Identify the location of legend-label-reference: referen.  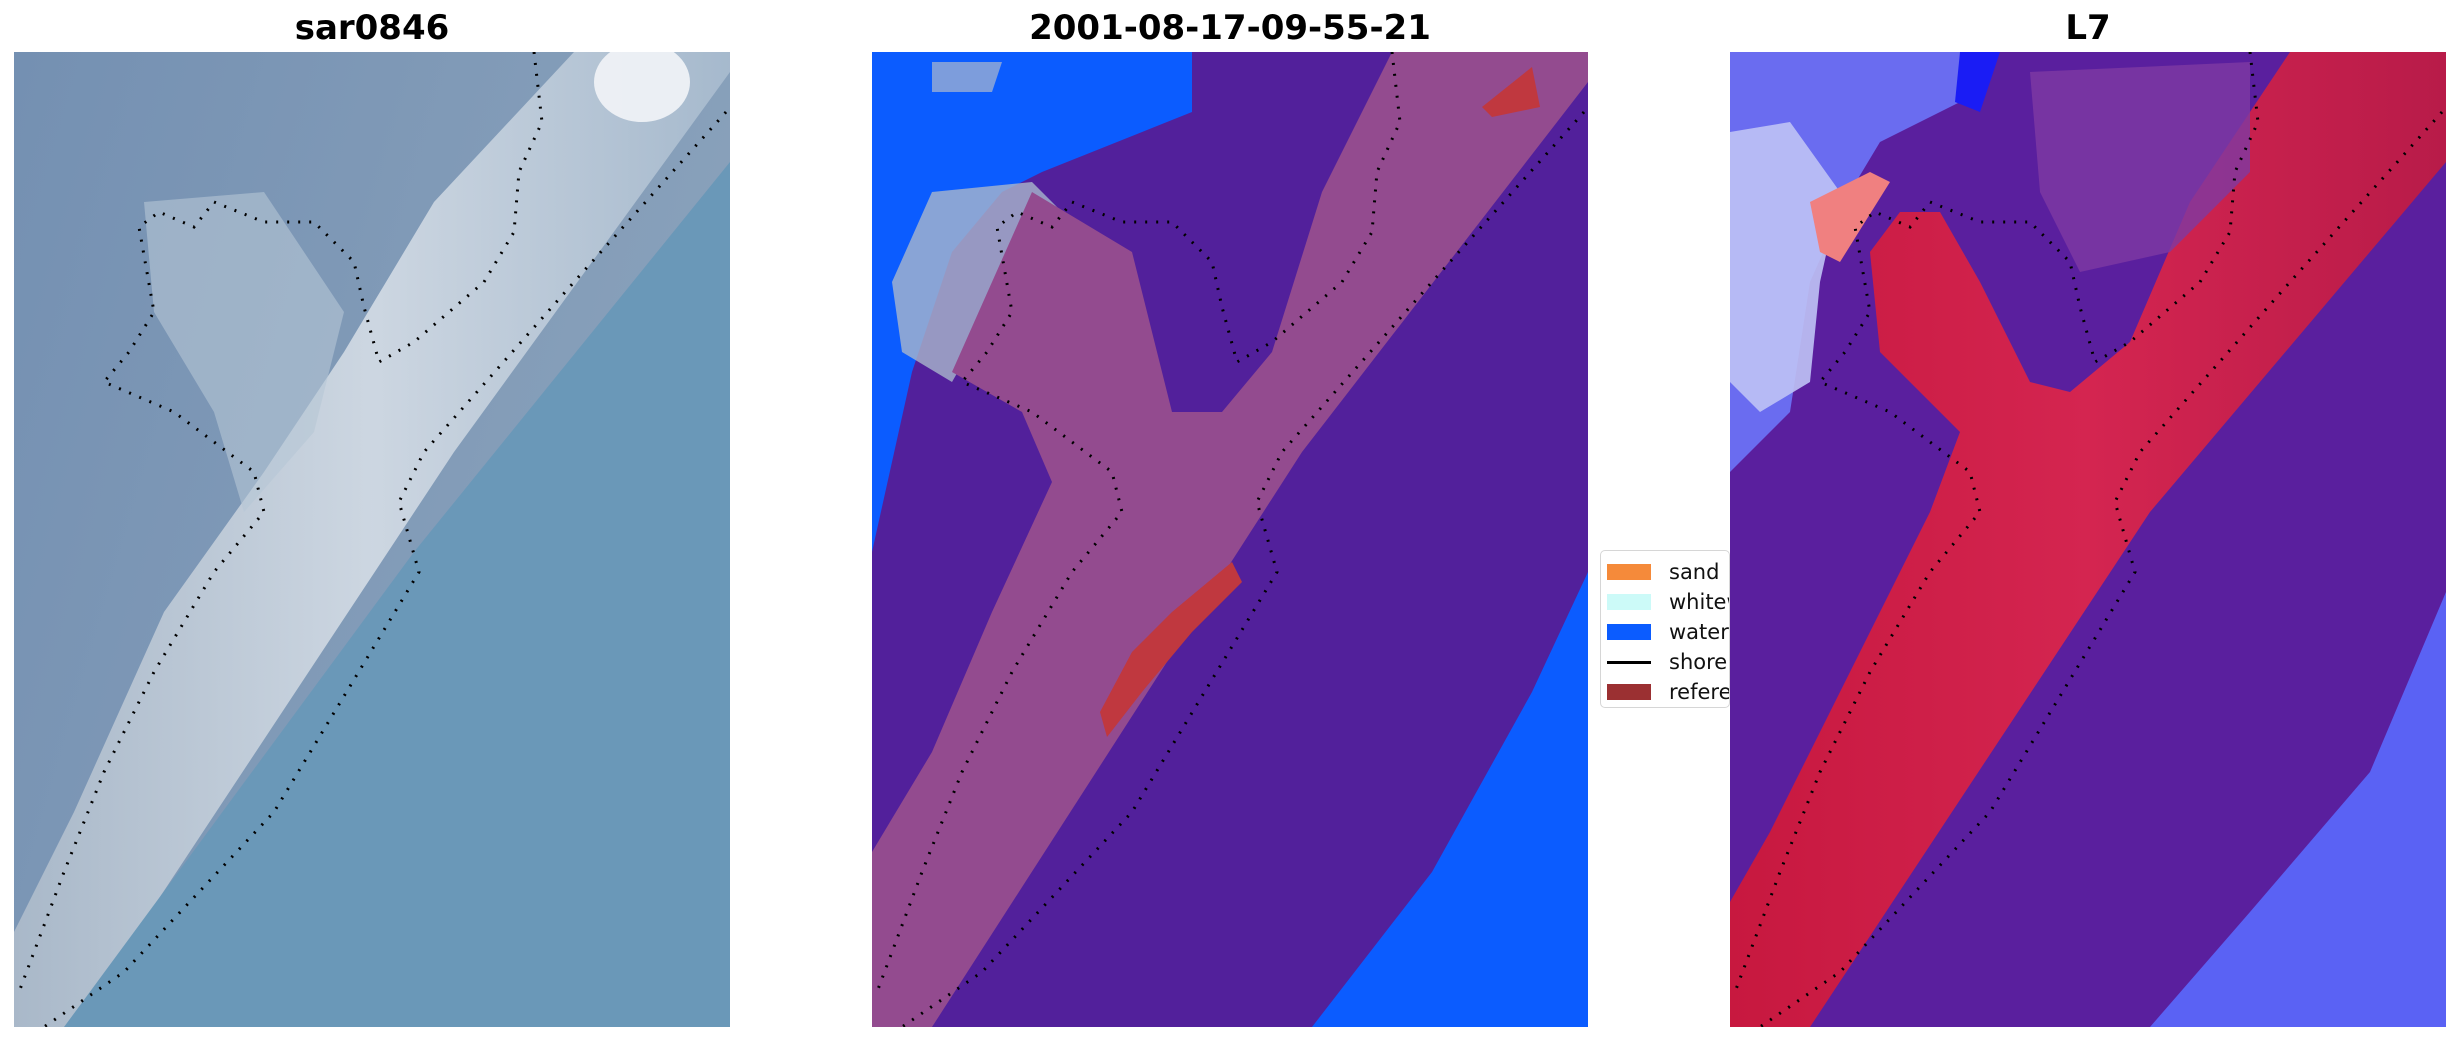
(1699, 692).